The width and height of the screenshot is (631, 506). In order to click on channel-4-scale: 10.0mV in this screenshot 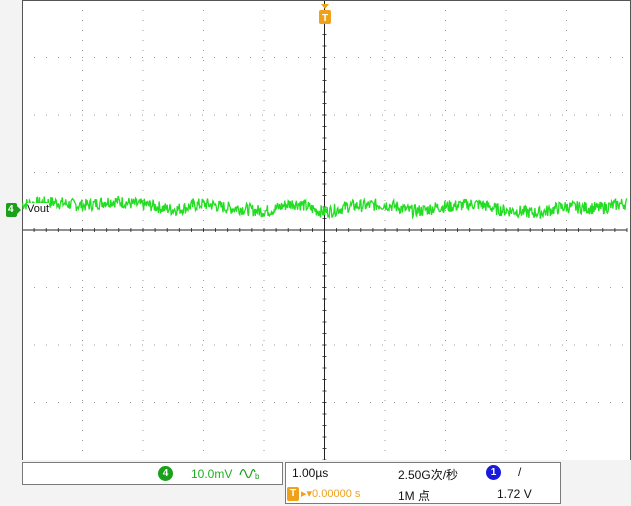, I will do `click(212, 474)`.